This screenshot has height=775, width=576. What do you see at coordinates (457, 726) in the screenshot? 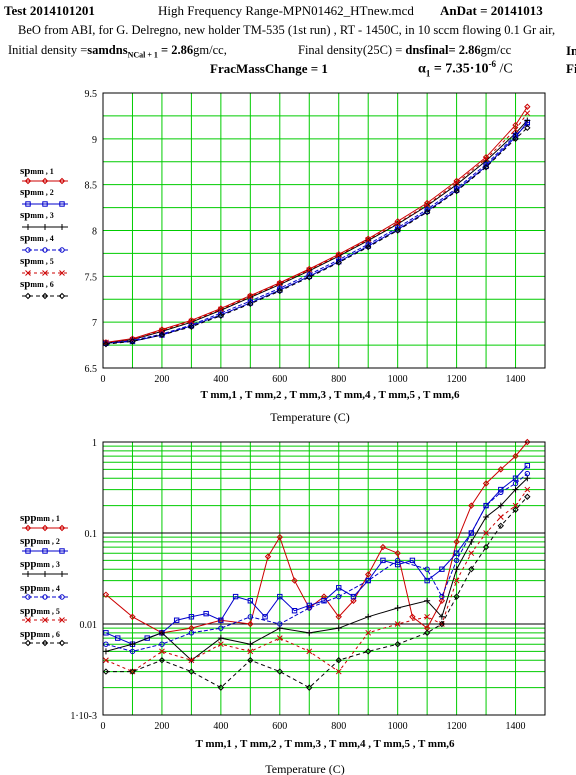
I see `x-tick-label: 1200` at bounding box center [457, 726].